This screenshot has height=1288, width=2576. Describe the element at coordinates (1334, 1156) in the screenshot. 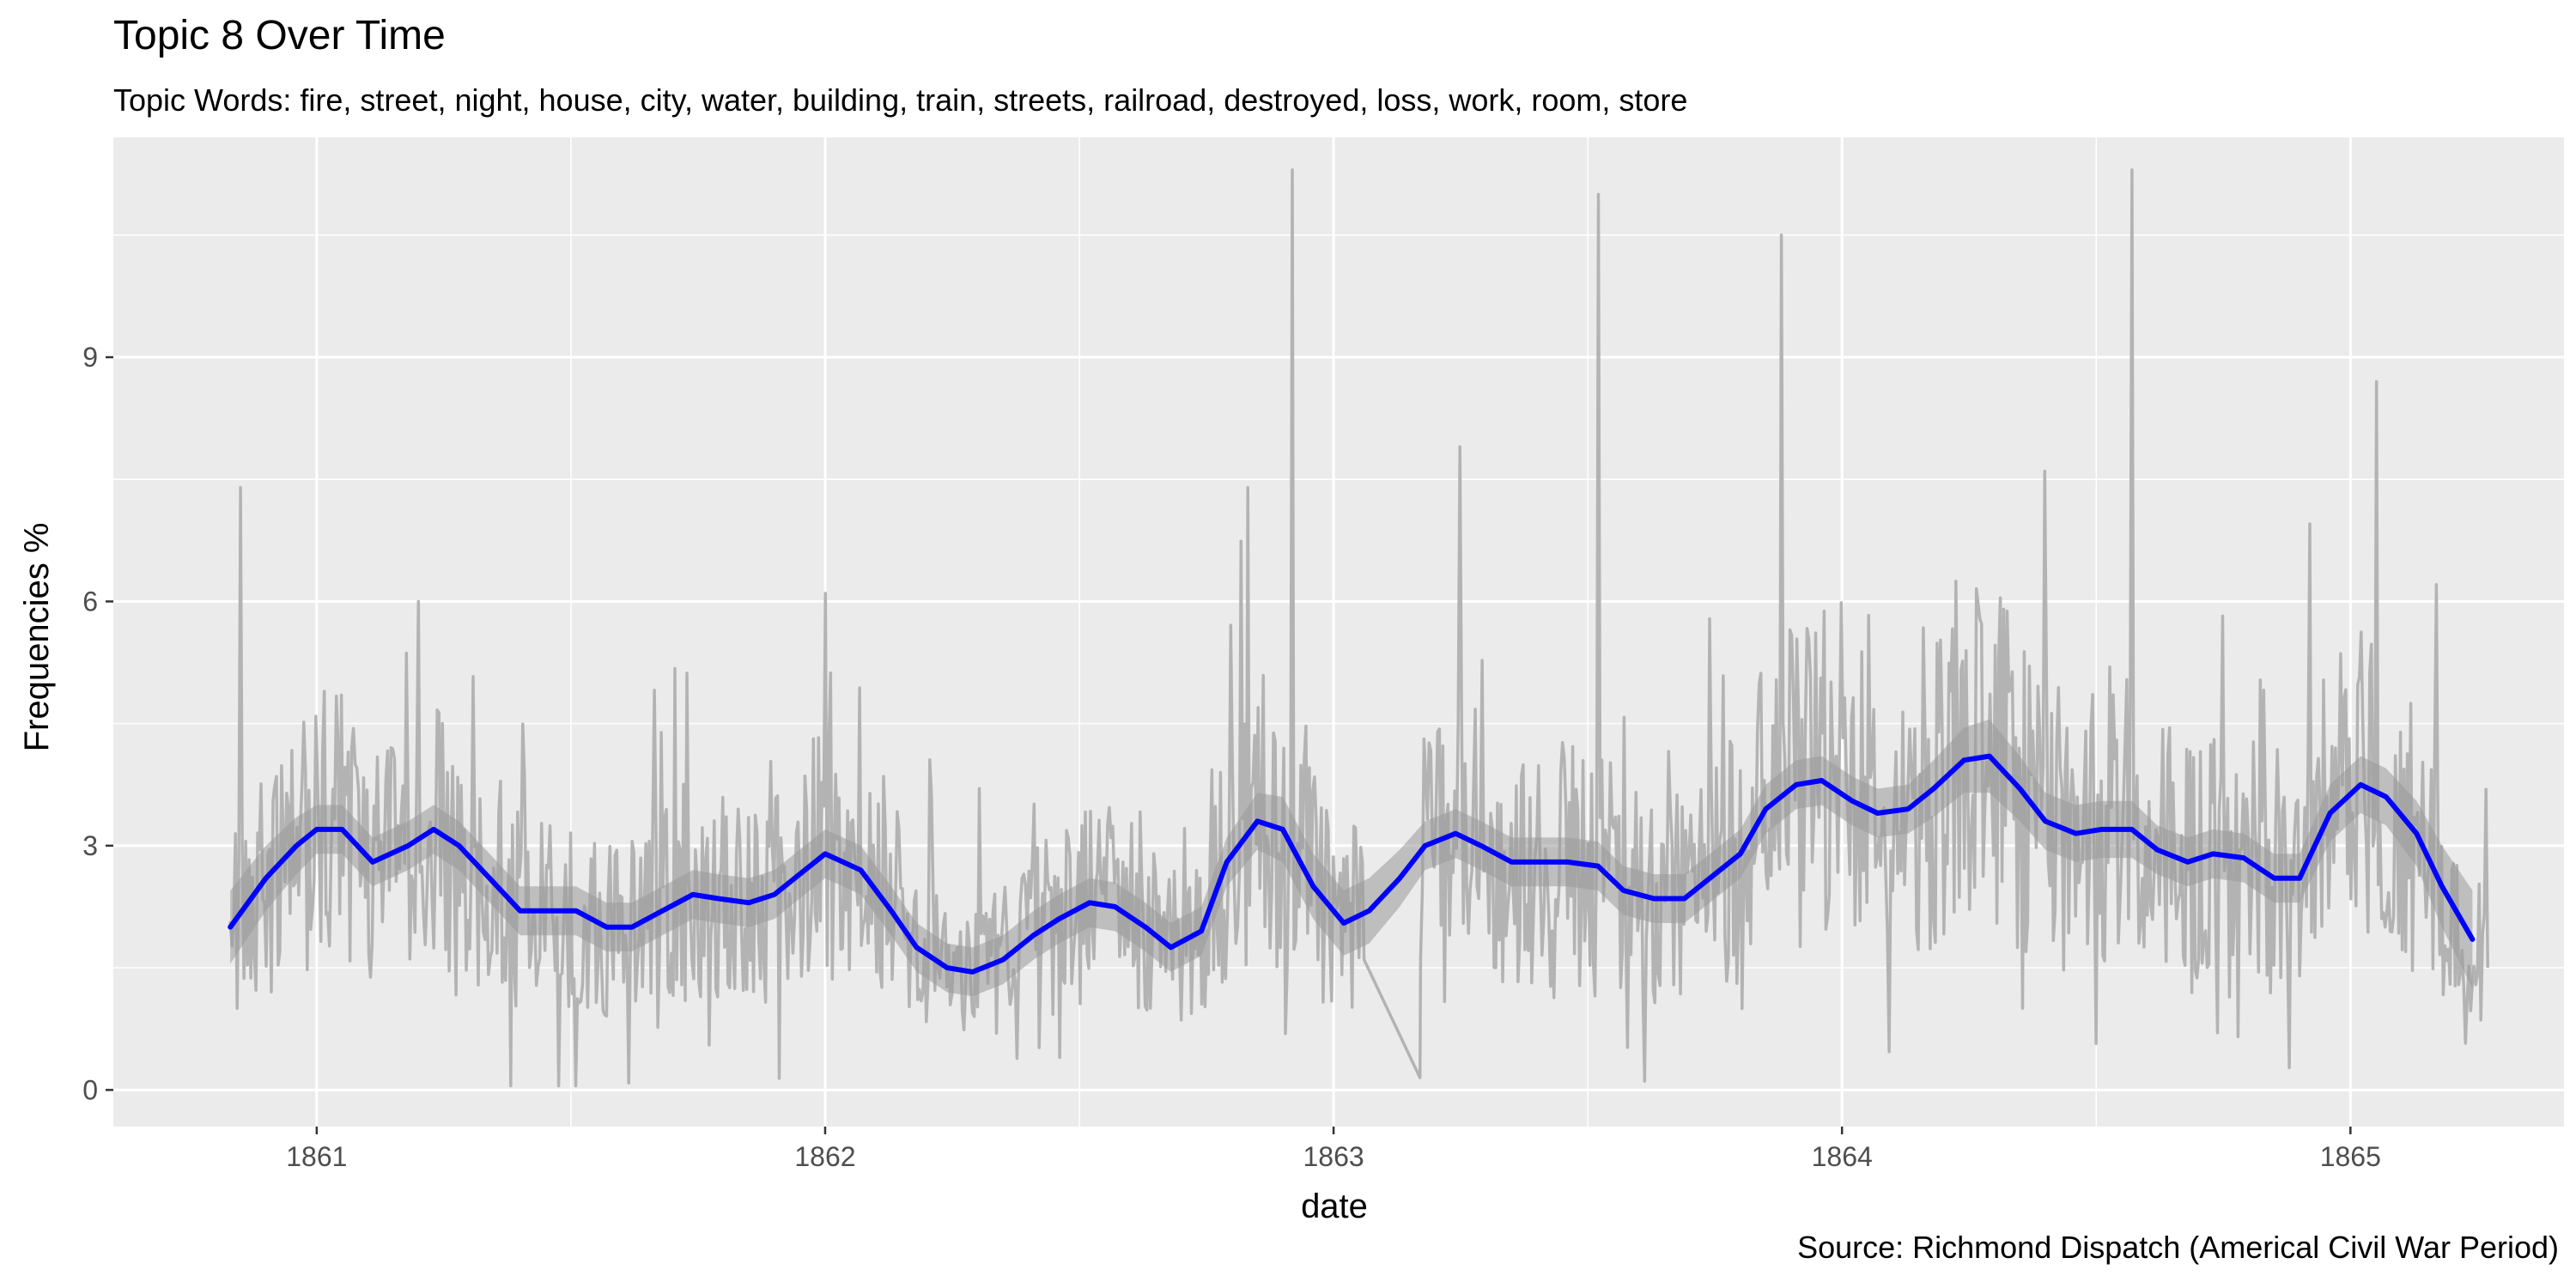

I see `x-tick-label: 1863` at that location.